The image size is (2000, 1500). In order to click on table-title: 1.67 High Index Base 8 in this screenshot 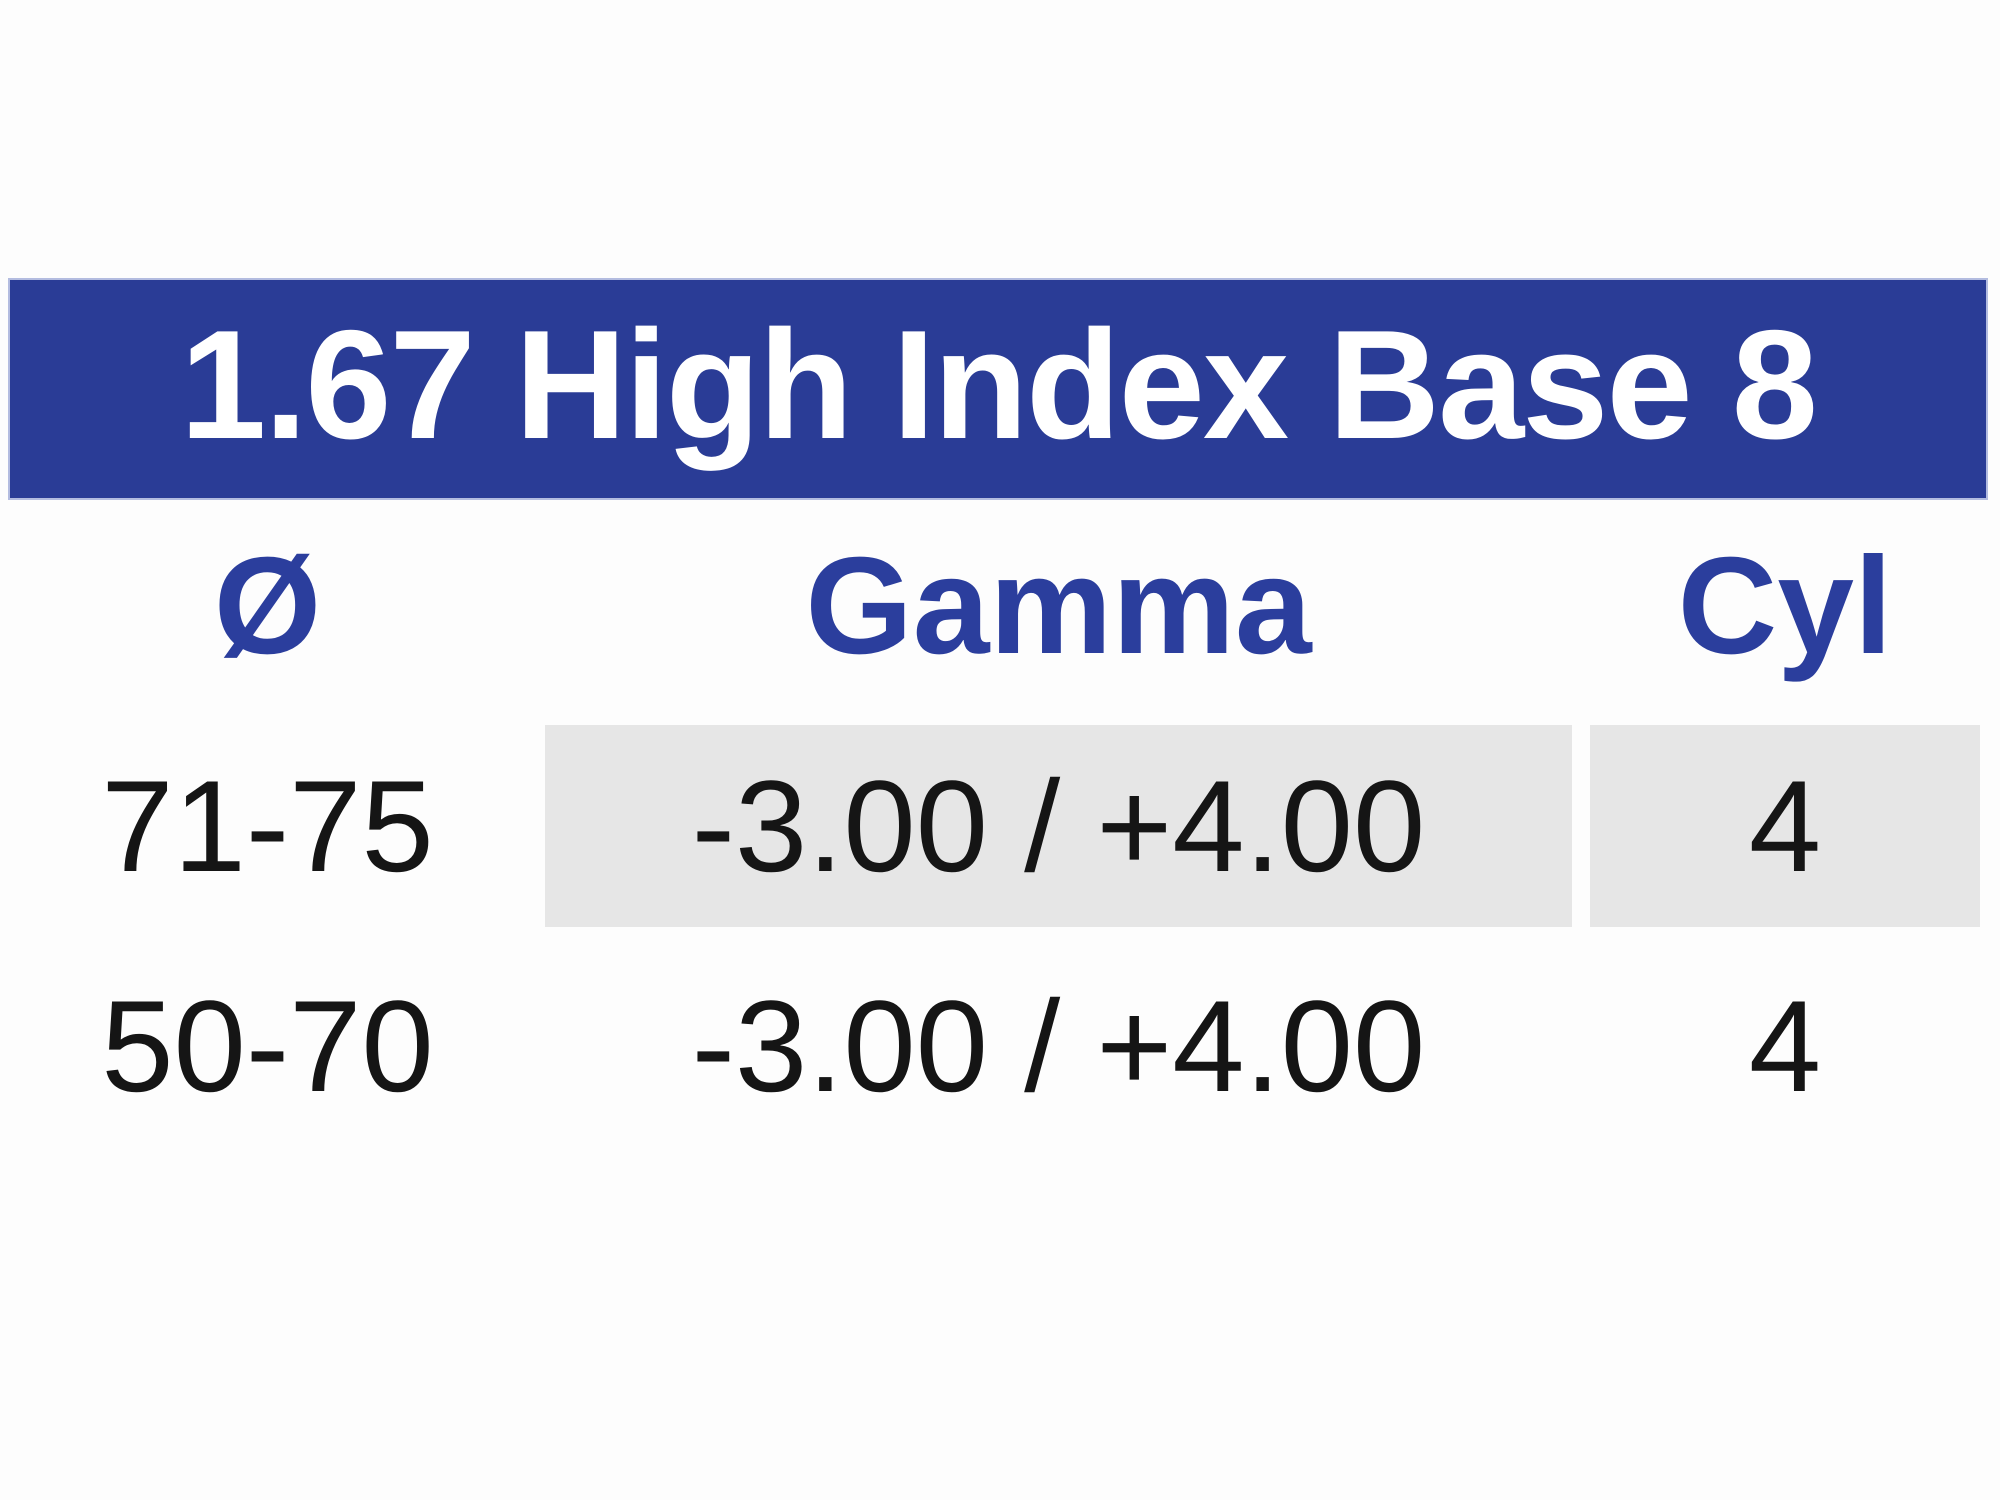, I will do `click(999, 384)`.